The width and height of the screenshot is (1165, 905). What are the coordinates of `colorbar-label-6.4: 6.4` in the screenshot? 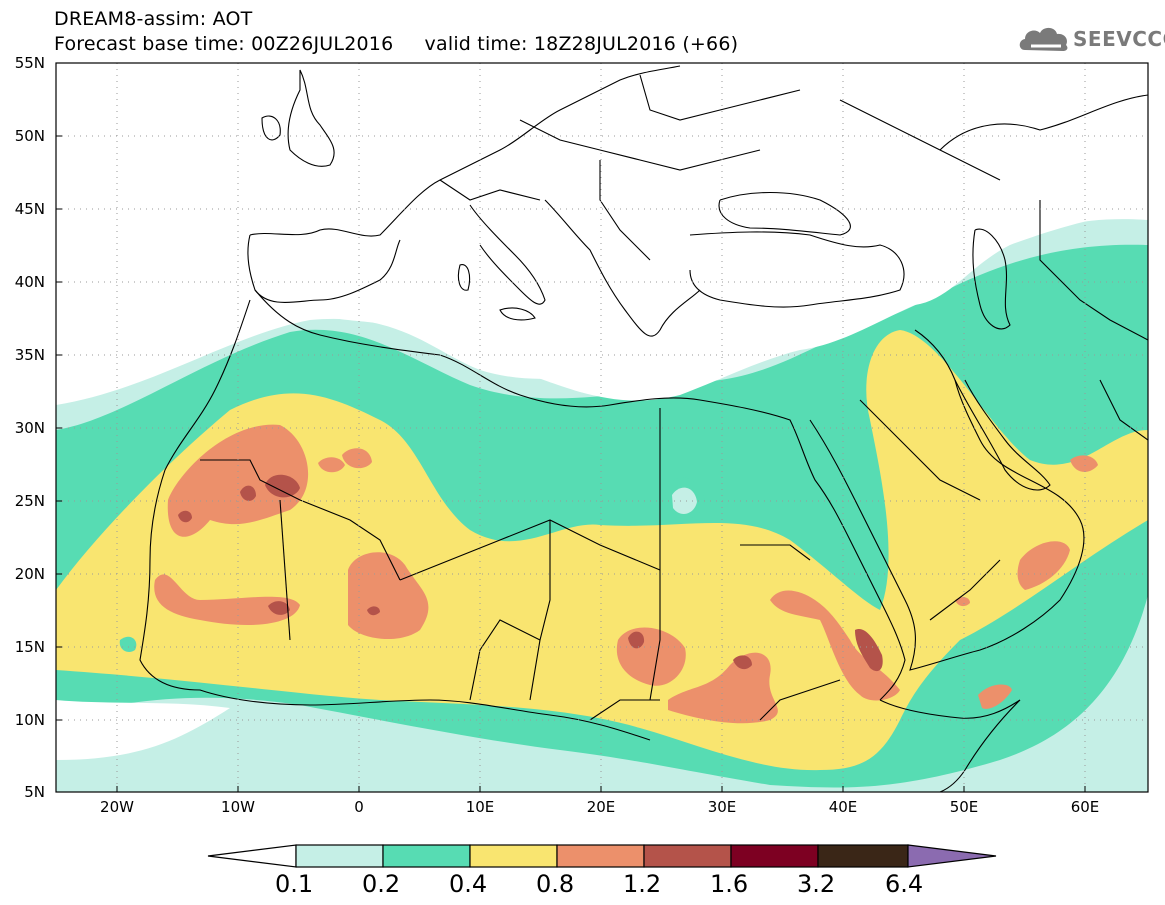 It's located at (904, 884).